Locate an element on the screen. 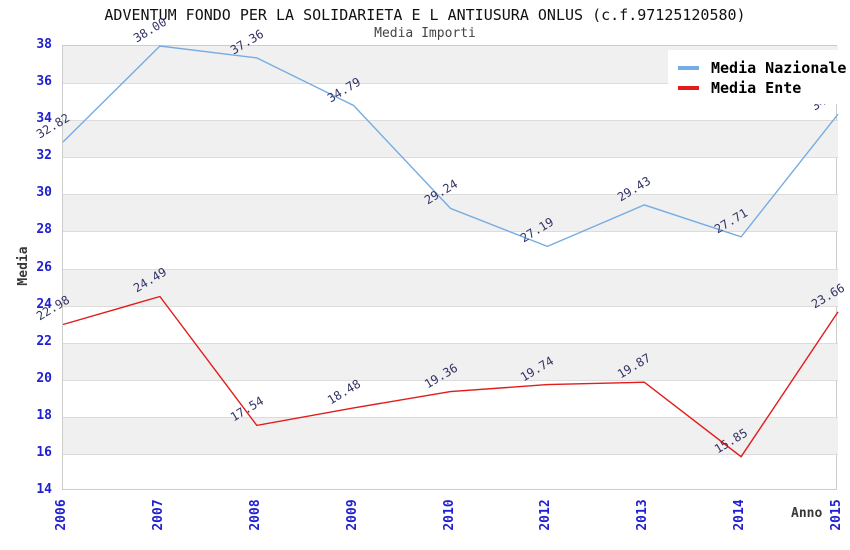 The height and width of the screenshot is (550, 850). y-axis-tick-label: 14 is located at coordinates (44, 489).